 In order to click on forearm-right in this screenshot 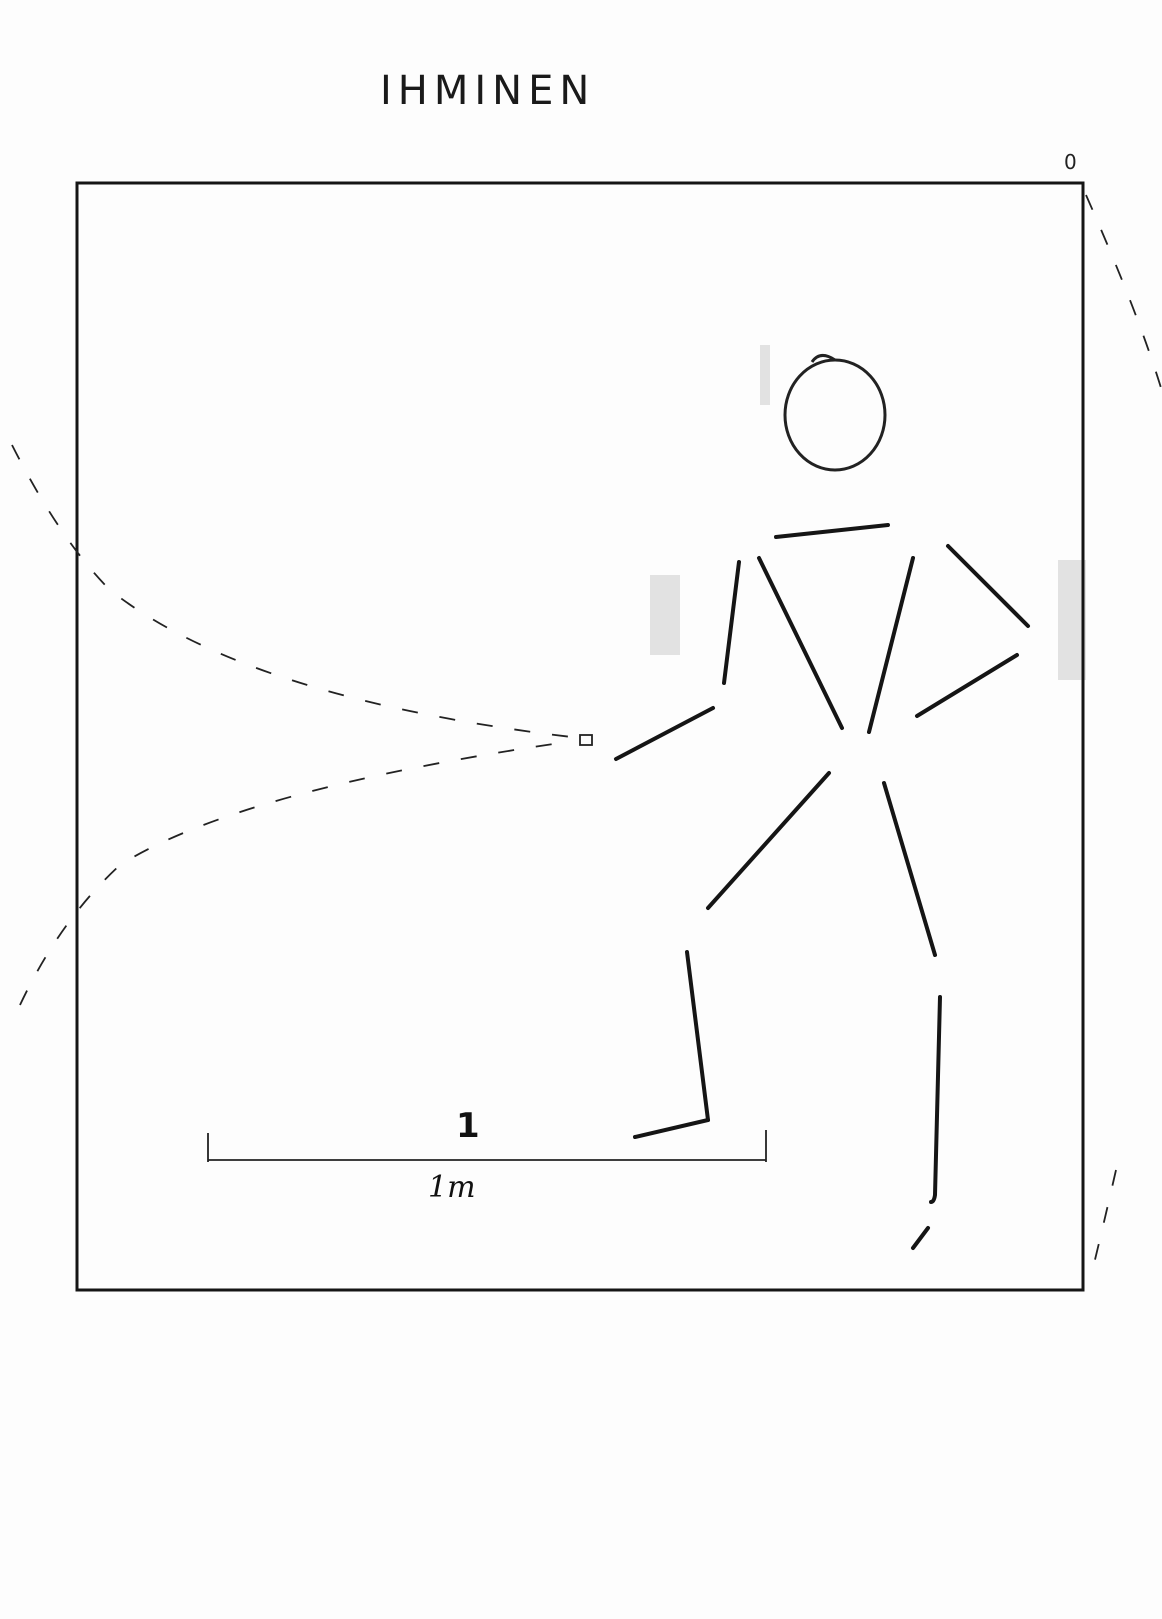, I will do `click(967, 685)`.